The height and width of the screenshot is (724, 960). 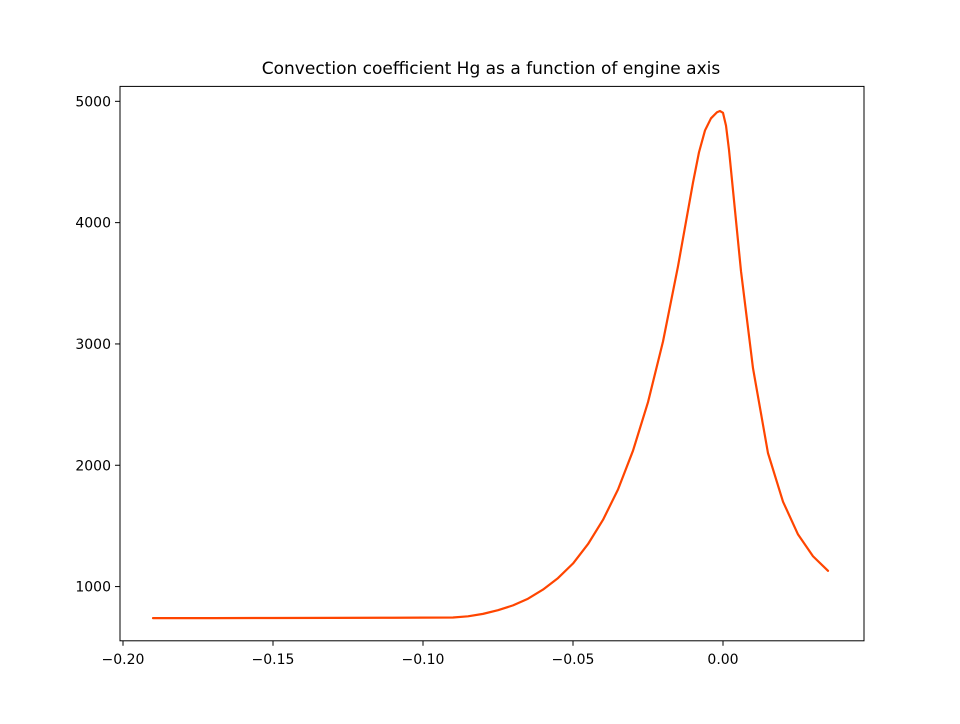 I want to click on x-tick-label: 0.00, so click(x=722, y=660).